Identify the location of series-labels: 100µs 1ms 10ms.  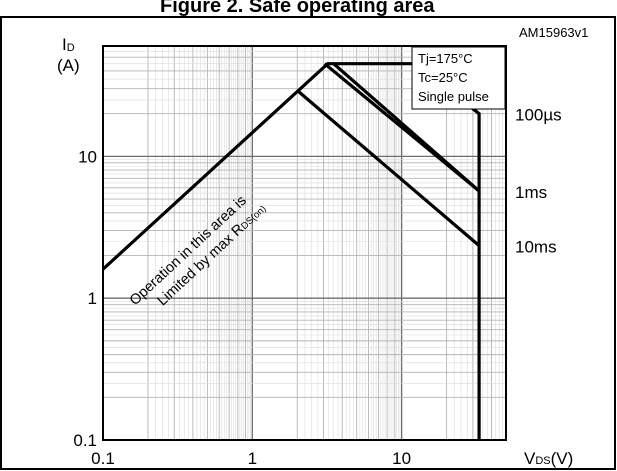
(538, 181).